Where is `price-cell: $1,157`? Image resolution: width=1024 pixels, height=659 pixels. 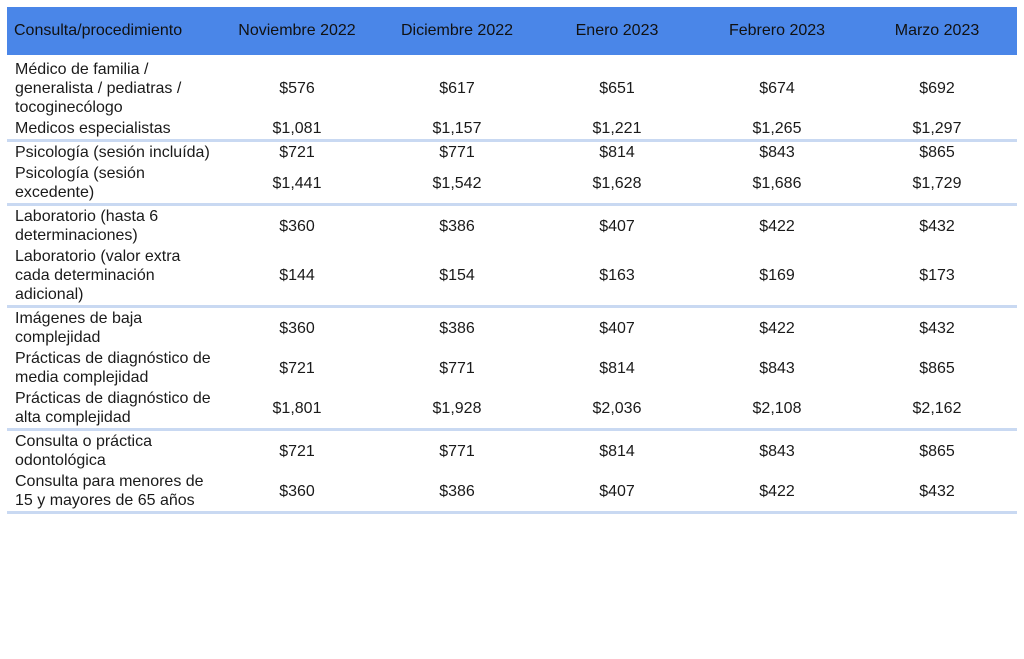
price-cell: $1,157 is located at coordinates (457, 130).